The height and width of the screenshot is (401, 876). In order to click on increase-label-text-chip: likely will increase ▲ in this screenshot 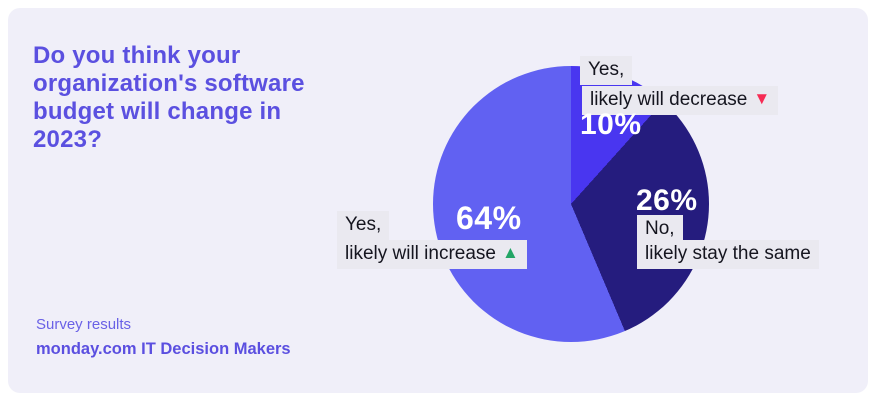, I will do `click(432, 254)`.